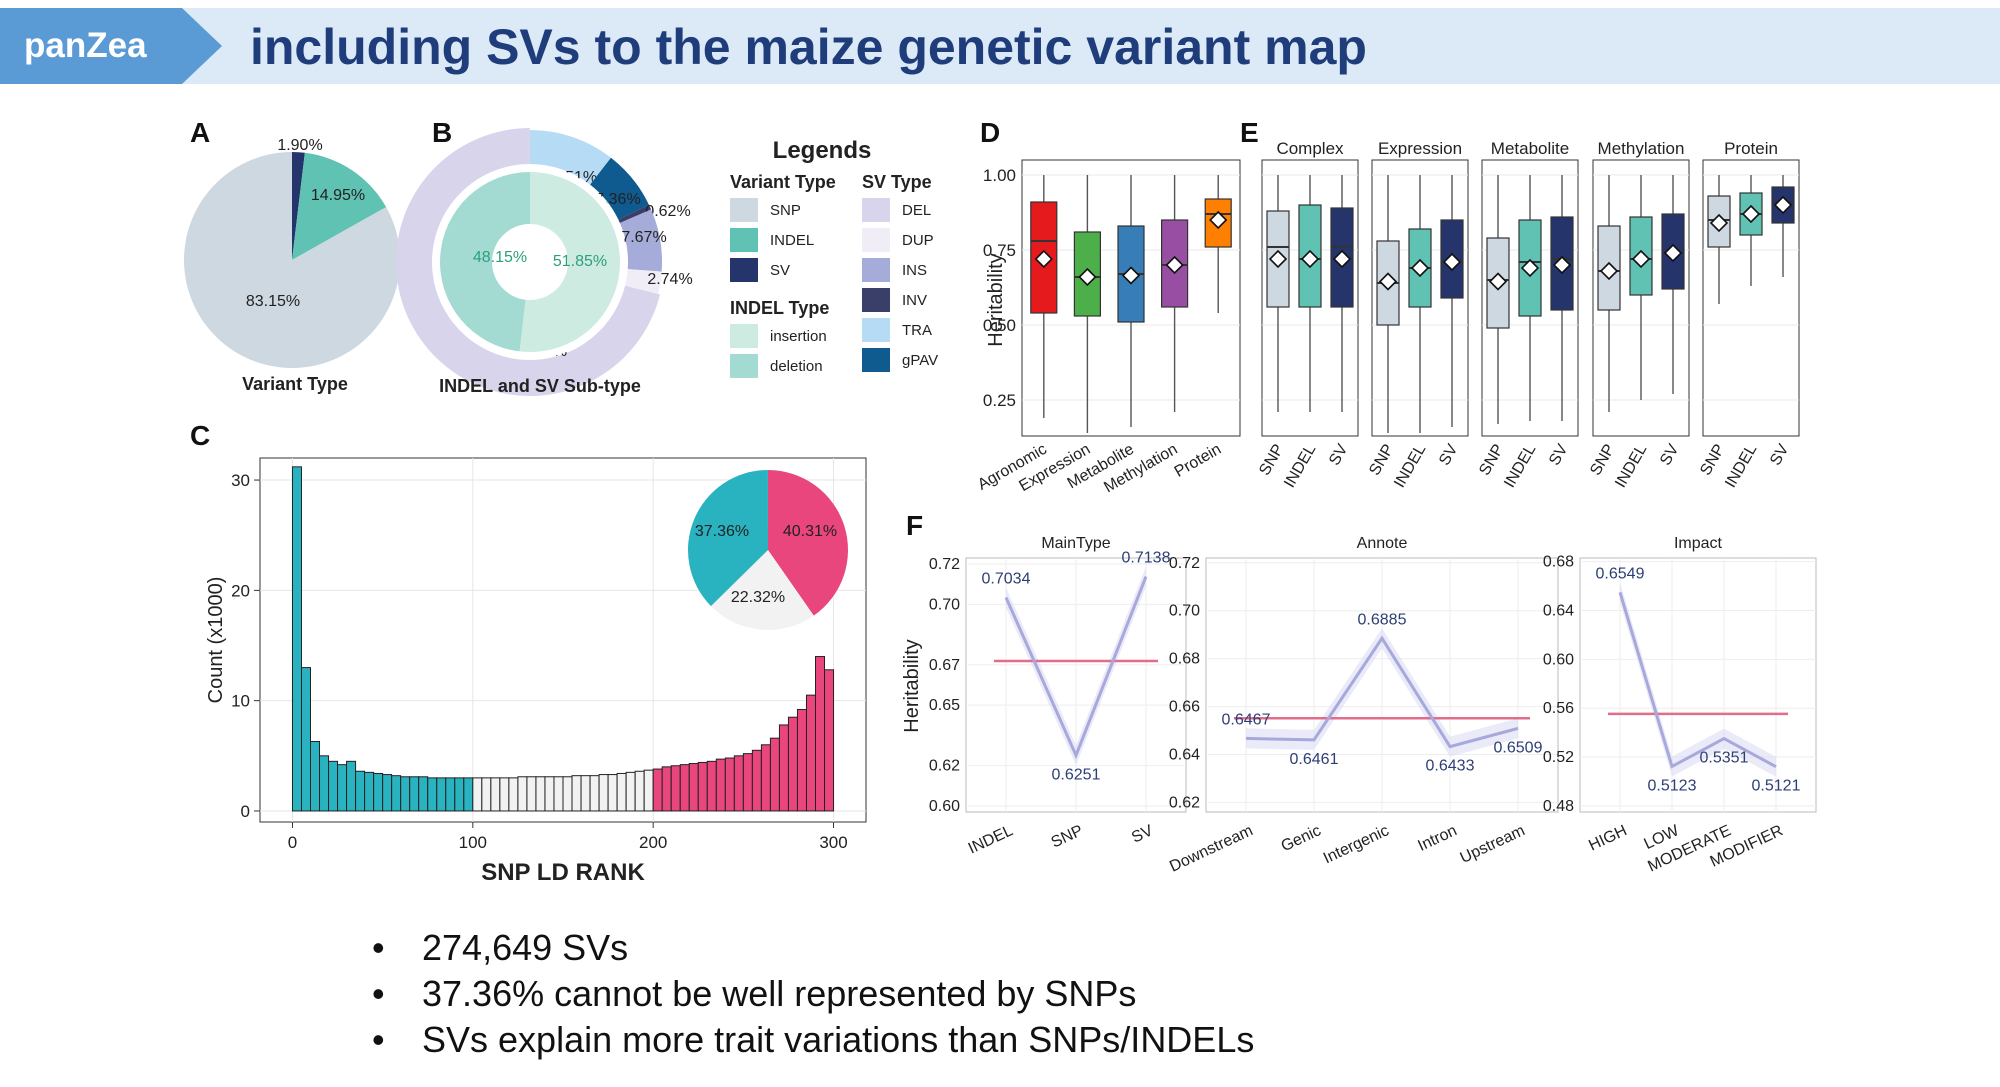  What do you see at coordinates (669, 279) in the screenshot?
I see `pie-b-outer-label: 2.74%` at bounding box center [669, 279].